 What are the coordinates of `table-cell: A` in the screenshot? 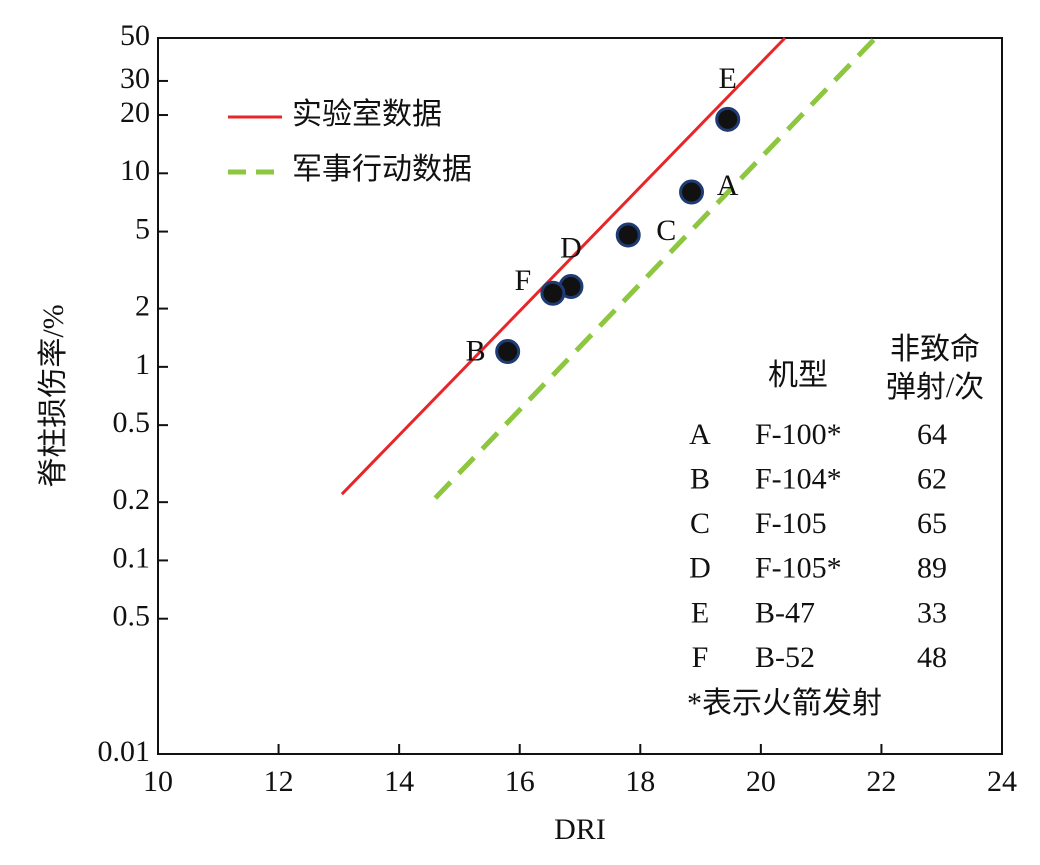 It's located at (700, 434).